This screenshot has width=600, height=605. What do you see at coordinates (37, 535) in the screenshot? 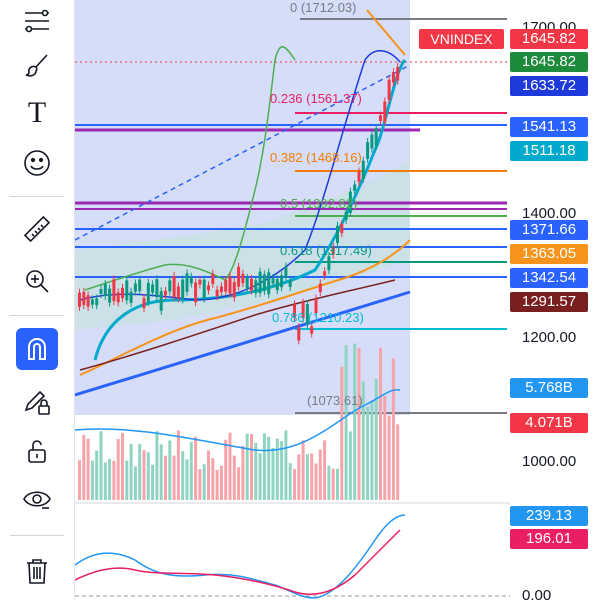
I see `toolbar-divider` at bounding box center [37, 535].